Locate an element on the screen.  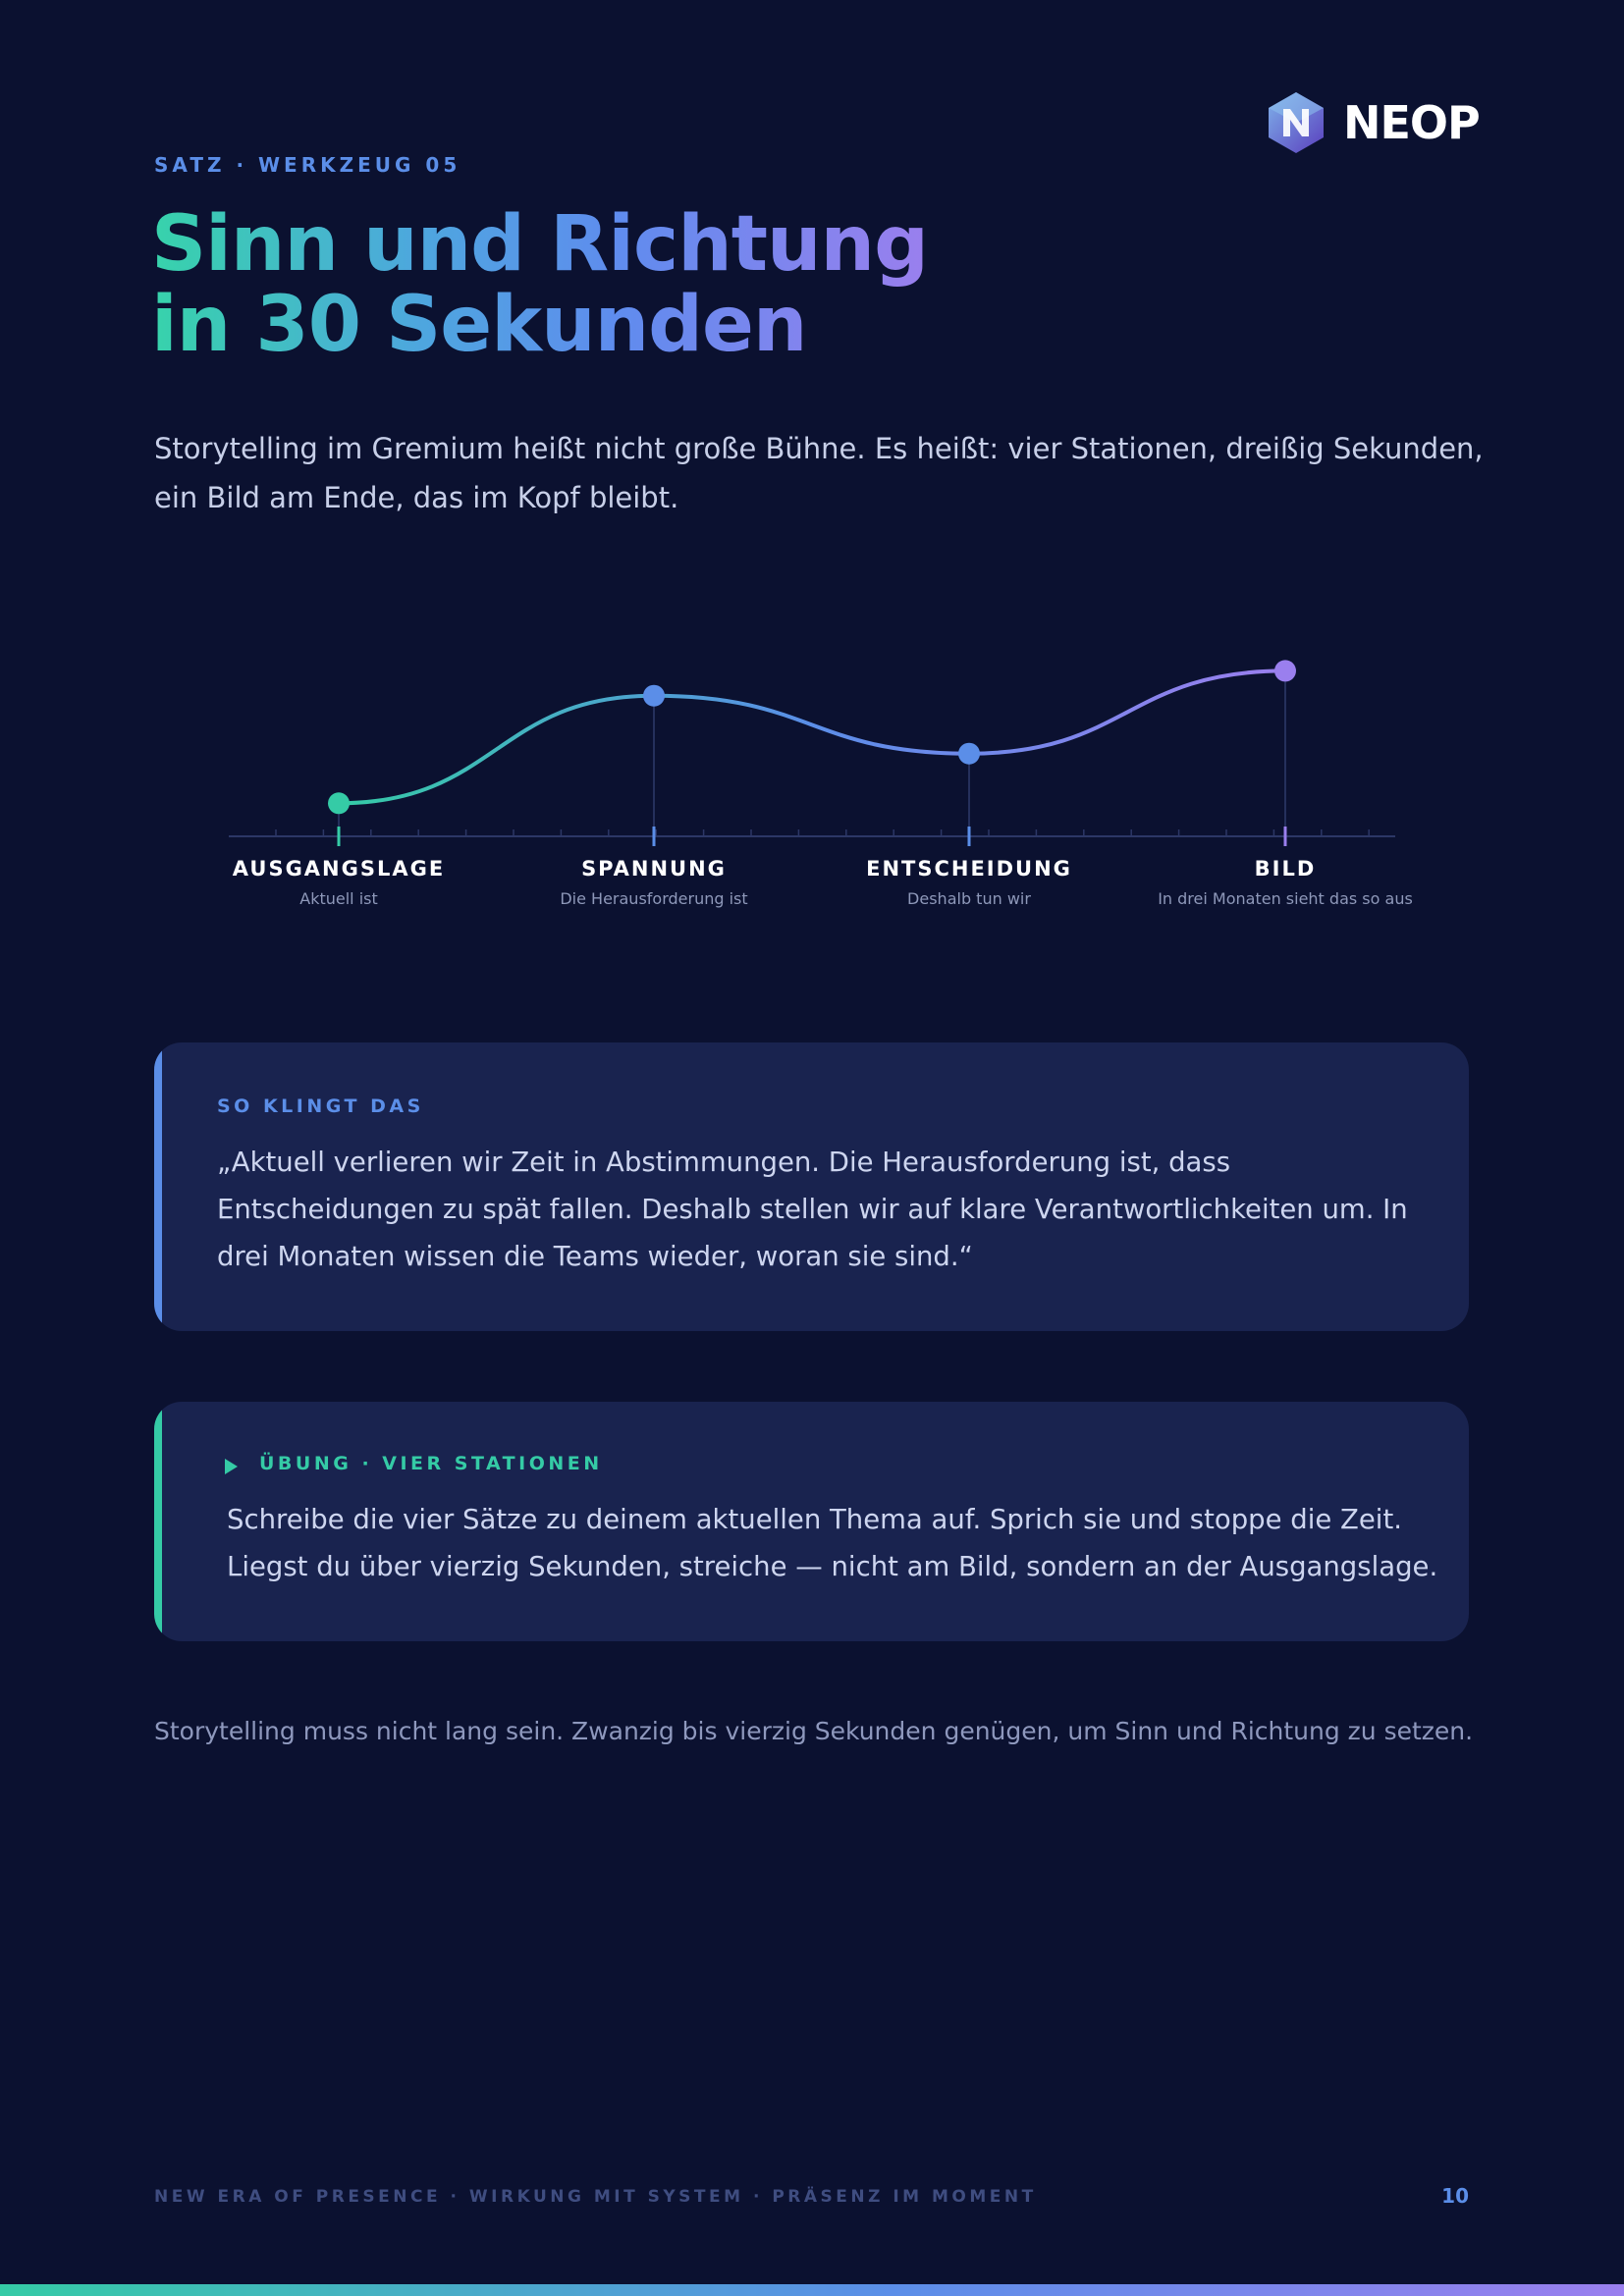
example-accent-bar is located at coordinates (158, 1186).